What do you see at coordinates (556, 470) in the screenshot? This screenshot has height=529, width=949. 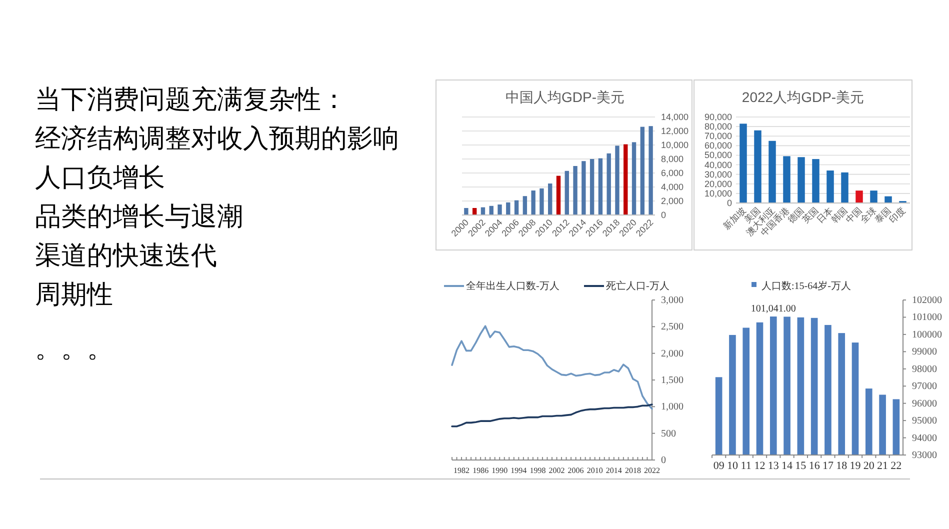 I see `x-tick-label: 2002` at bounding box center [556, 470].